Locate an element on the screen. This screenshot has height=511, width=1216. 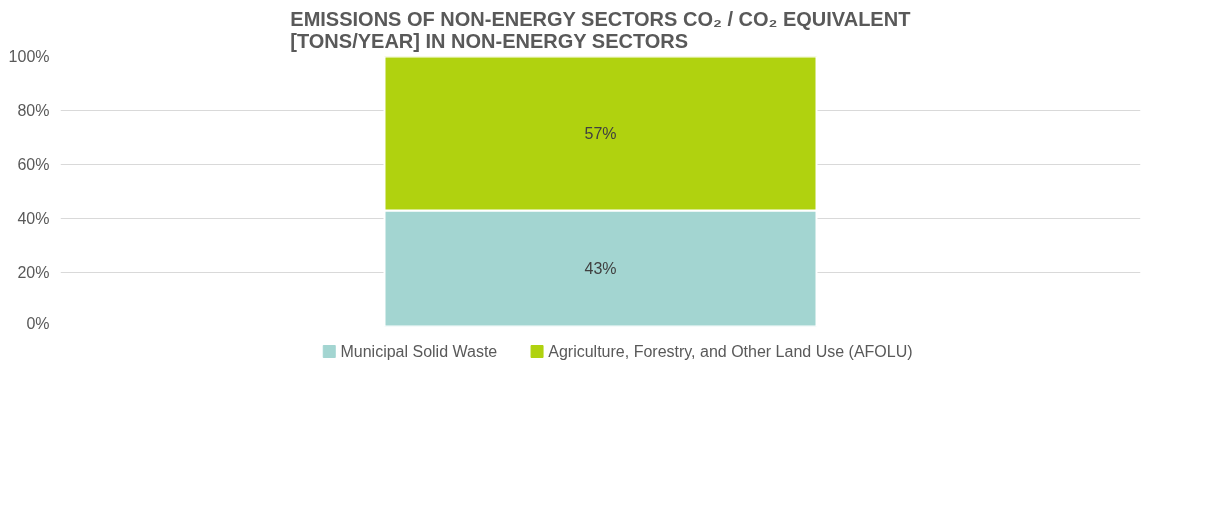
legend-label: Municipal Solid Waste is located at coordinates (419, 351).